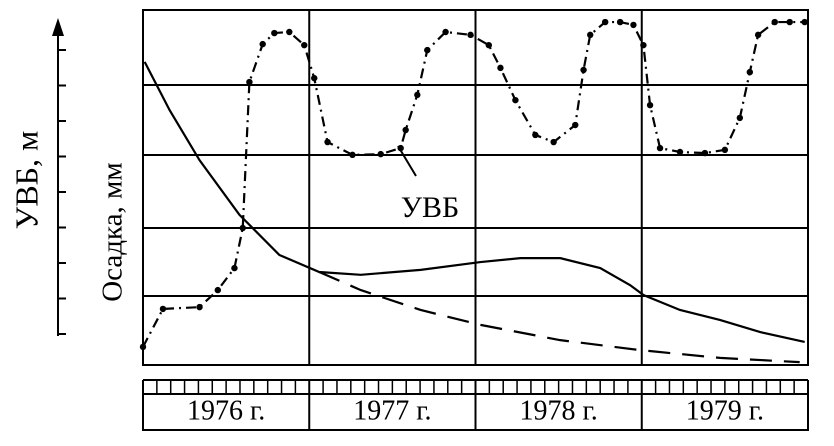 The image size is (834, 446). What do you see at coordinates (430, 207) in the screenshot?
I see `annotation: УВБ` at bounding box center [430, 207].